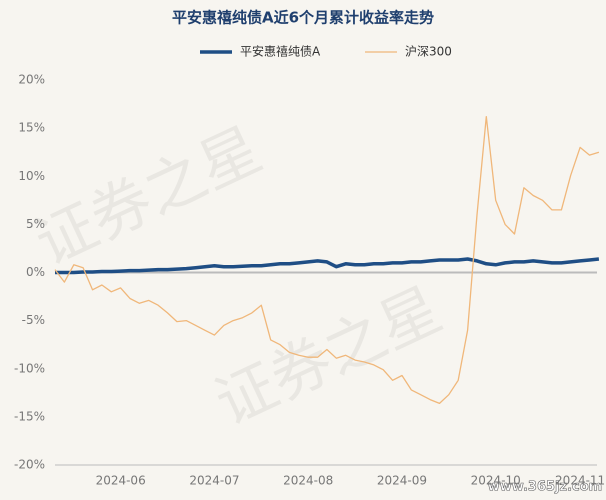 The height and width of the screenshot is (500, 606). What do you see at coordinates (580, 481) in the screenshot?
I see `x-tick-label: 2024-11` at bounding box center [580, 481].